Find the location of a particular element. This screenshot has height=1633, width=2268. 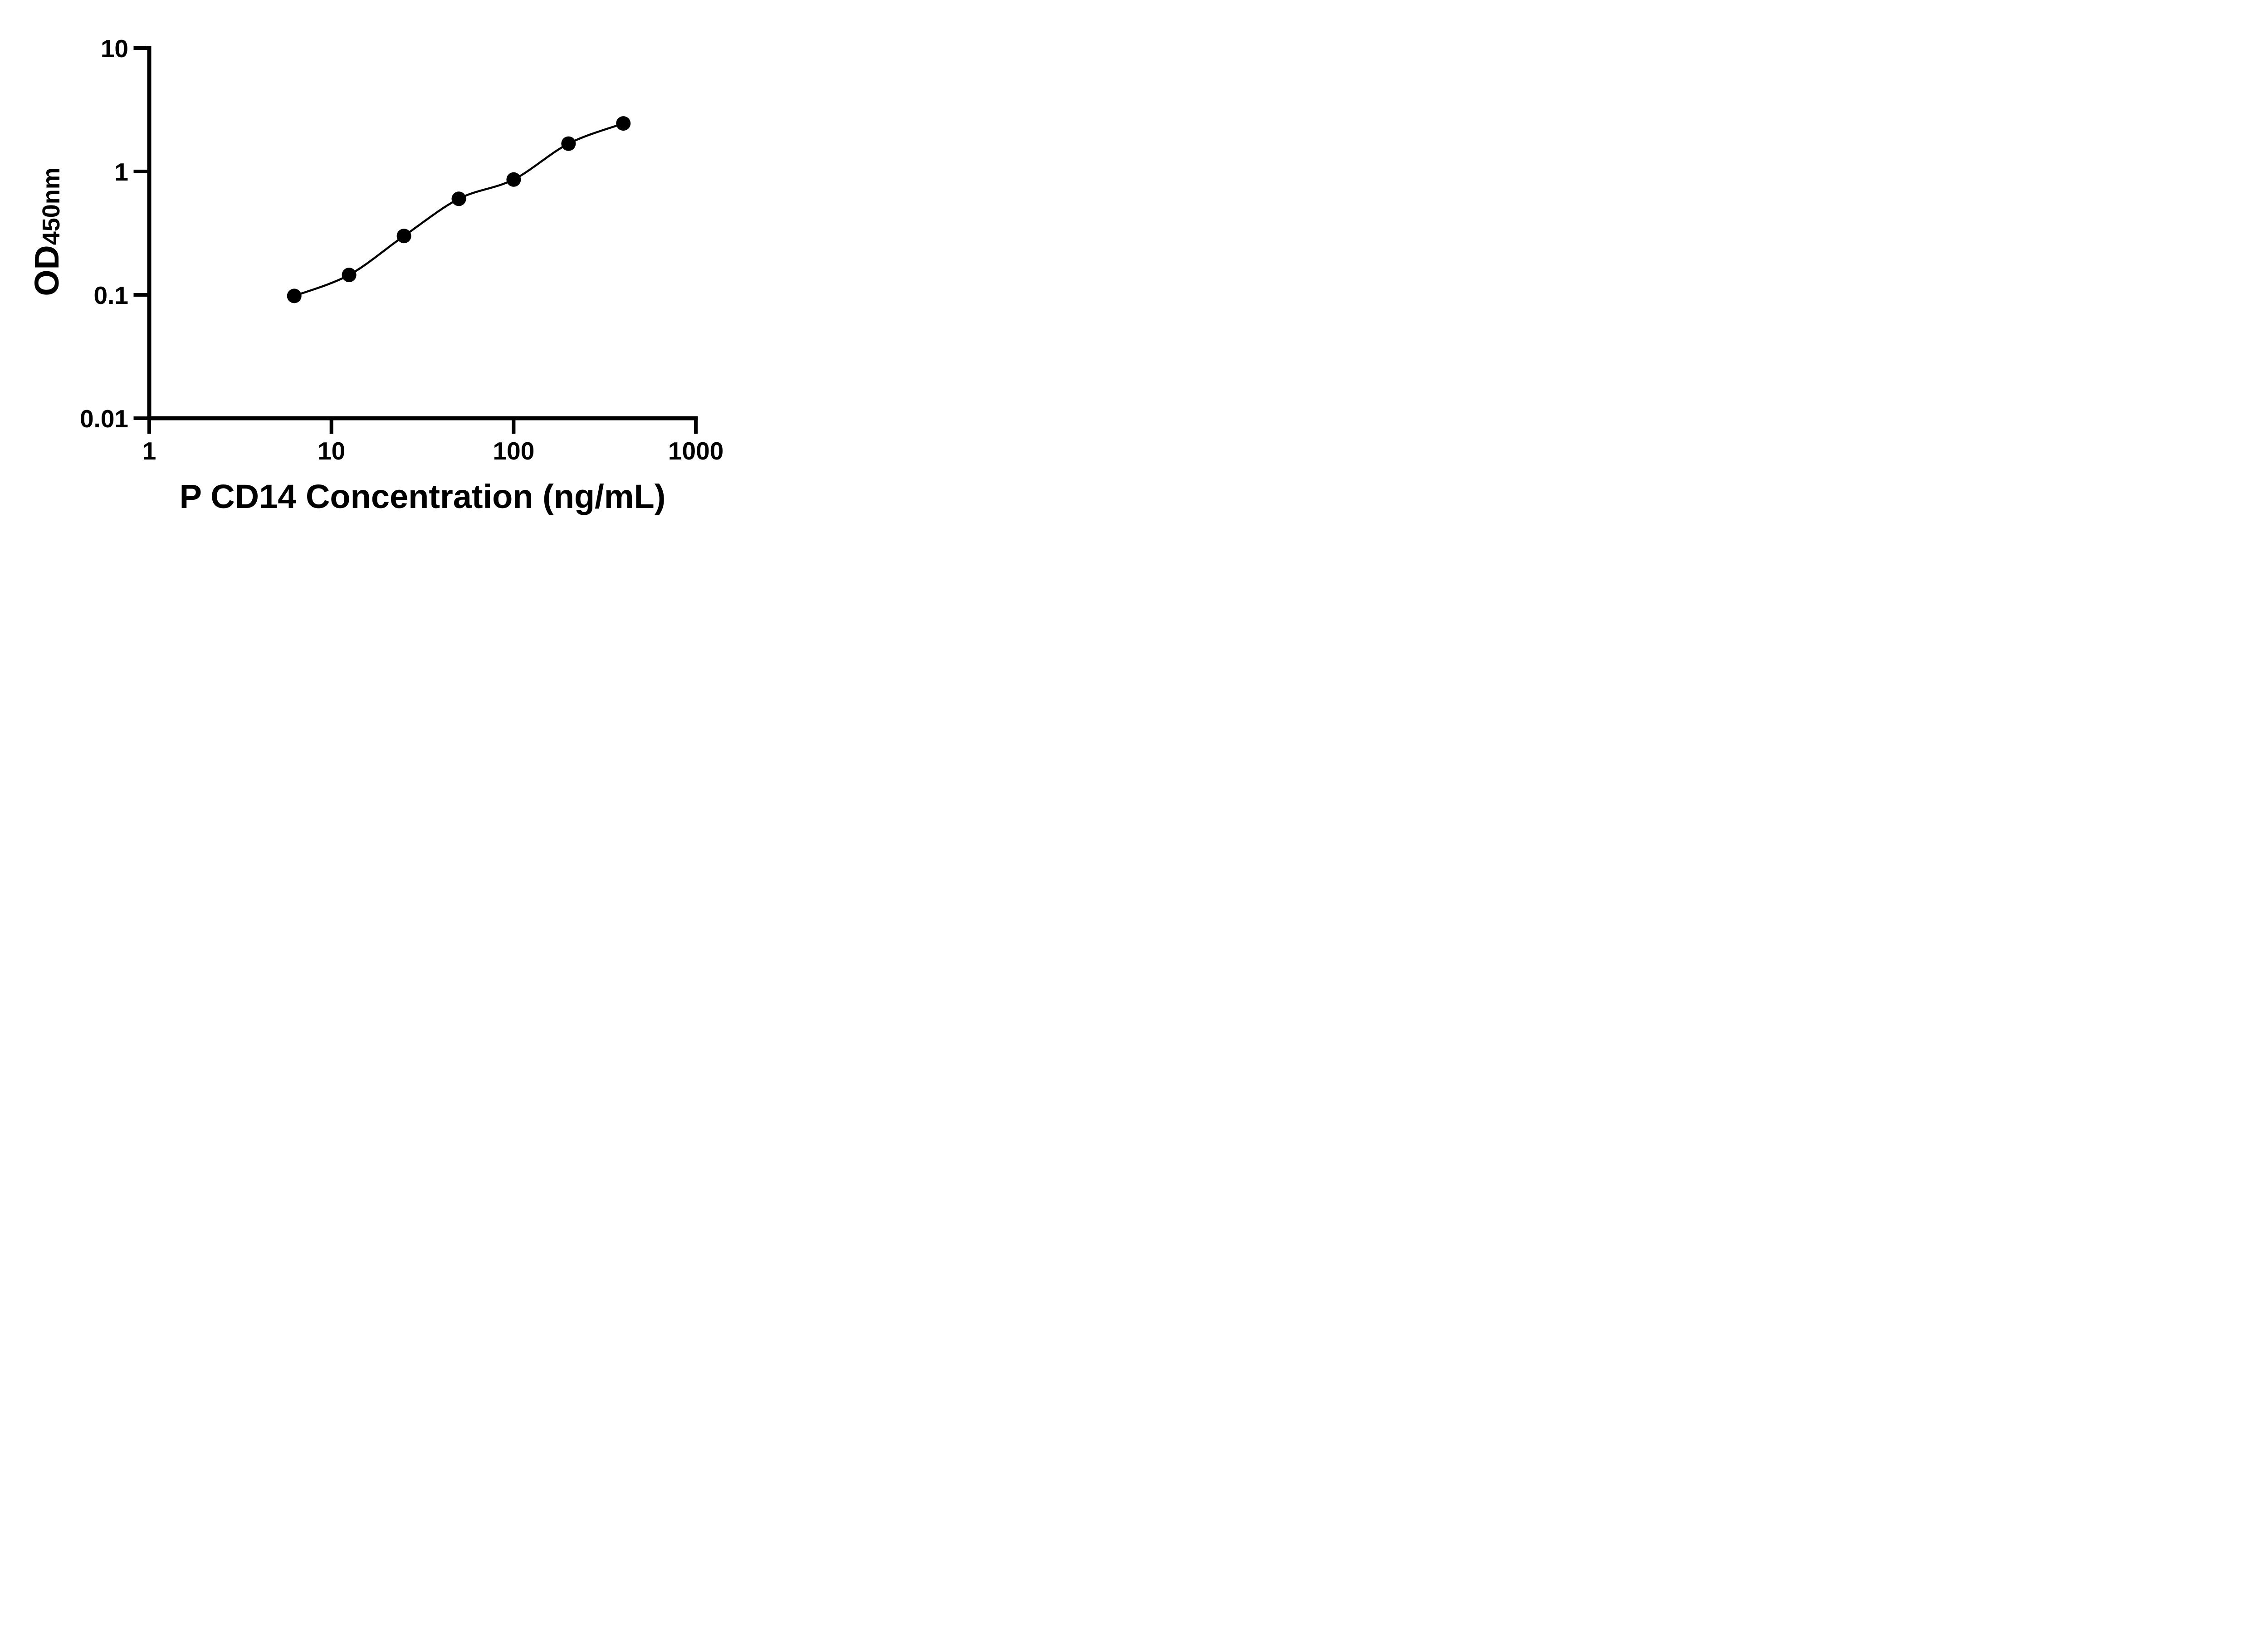

x-tick-label: 1000 is located at coordinates (695, 451).